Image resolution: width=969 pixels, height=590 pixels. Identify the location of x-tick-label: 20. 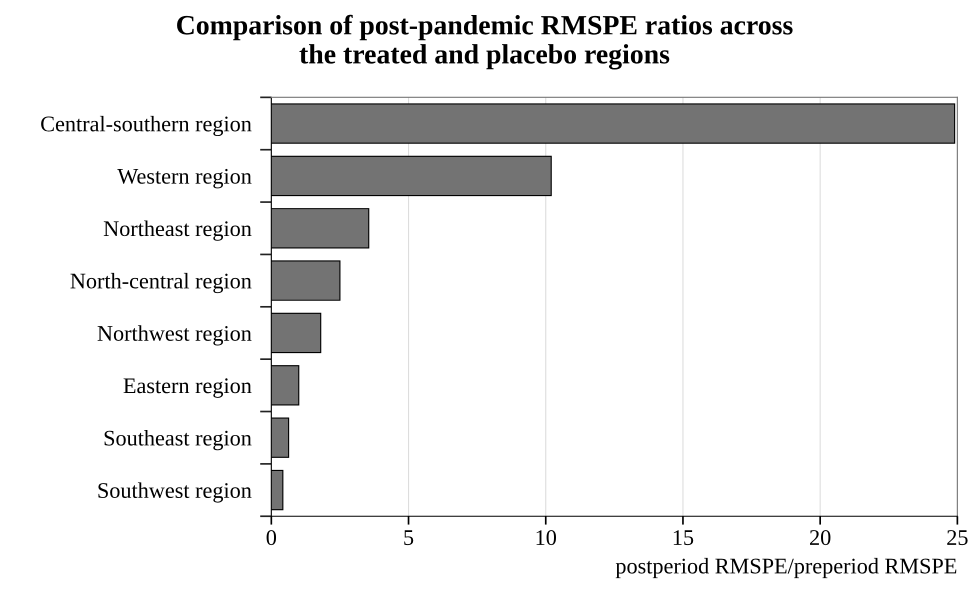
(820, 538).